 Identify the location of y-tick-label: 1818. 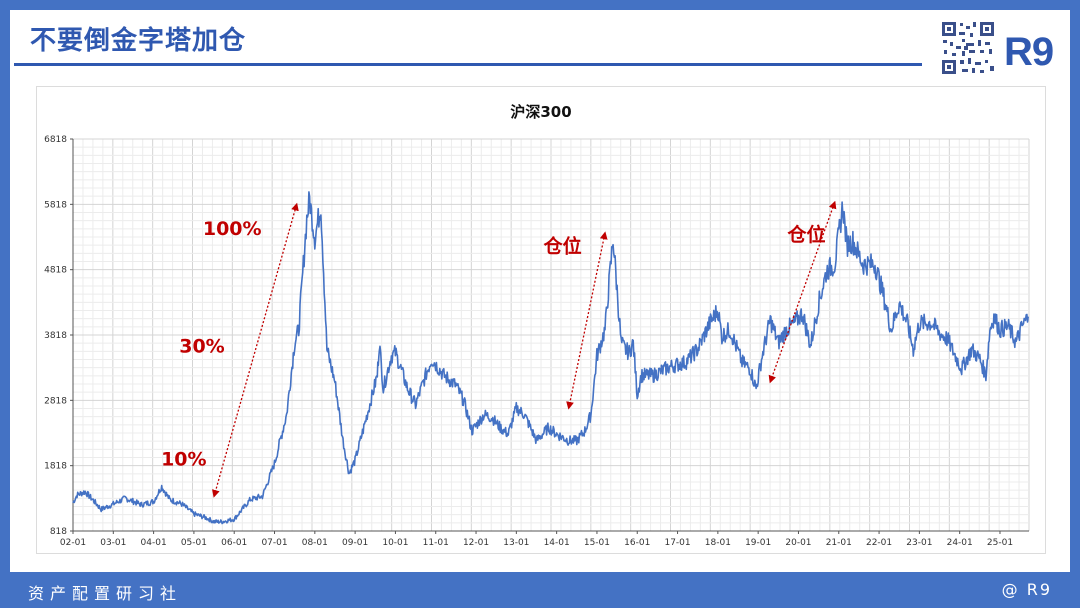
(55, 467).